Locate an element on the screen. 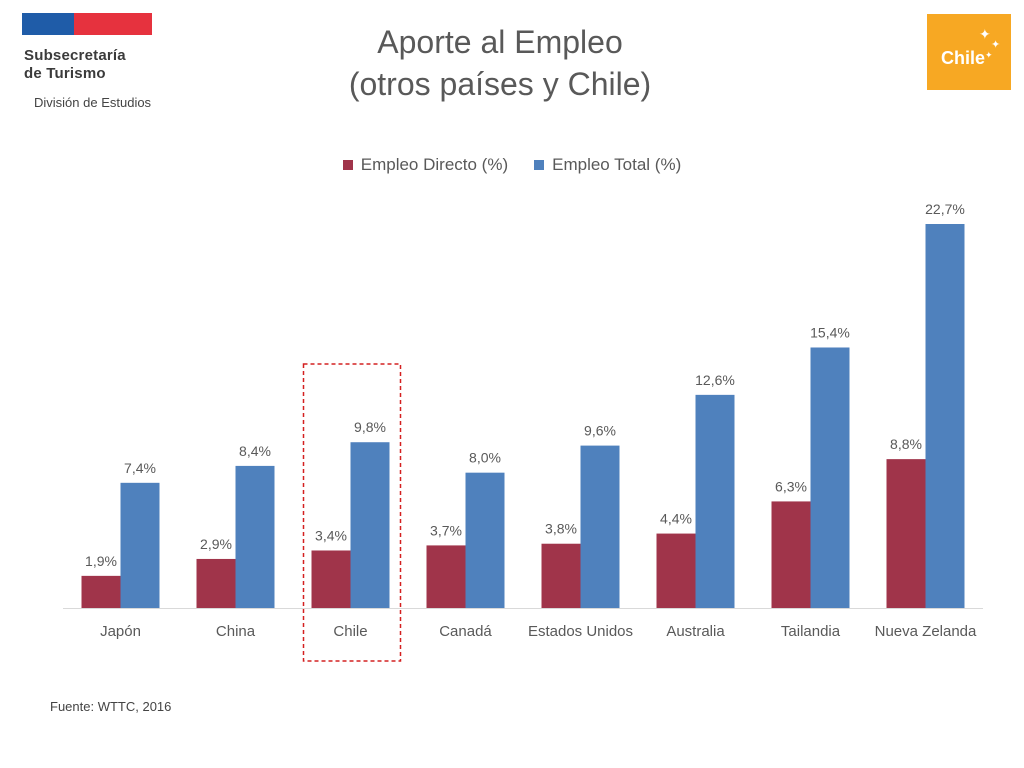  legend-swatch-directo is located at coordinates (347, 165).